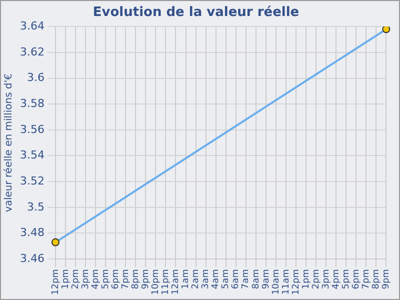 The width and height of the screenshot is (400, 300). What do you see at coordinates (196, 12) in the screenshot?
I see `chart-title: Evolution de la valeur réelle` at bounding box center [196, 12].